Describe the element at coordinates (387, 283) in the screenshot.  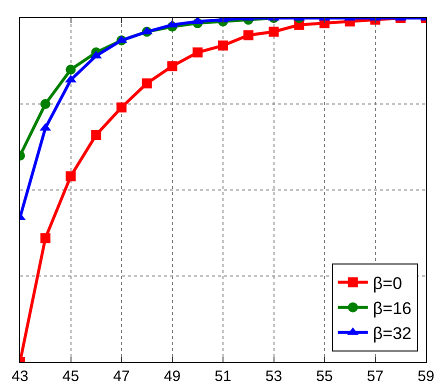
I see `legend-label: β=0` at that location.